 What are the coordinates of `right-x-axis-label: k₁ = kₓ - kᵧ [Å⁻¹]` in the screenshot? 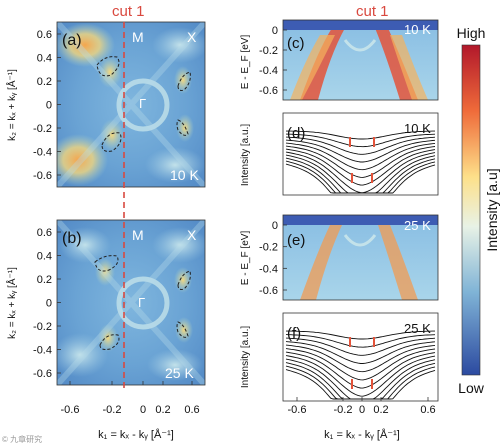 It's located at (362, 434).